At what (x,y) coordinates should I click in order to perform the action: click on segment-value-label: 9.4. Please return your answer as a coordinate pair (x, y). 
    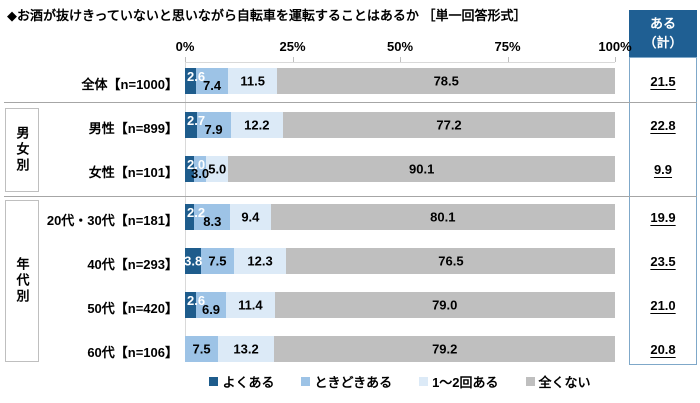
    Looking at the image, I should click on (250, 217).